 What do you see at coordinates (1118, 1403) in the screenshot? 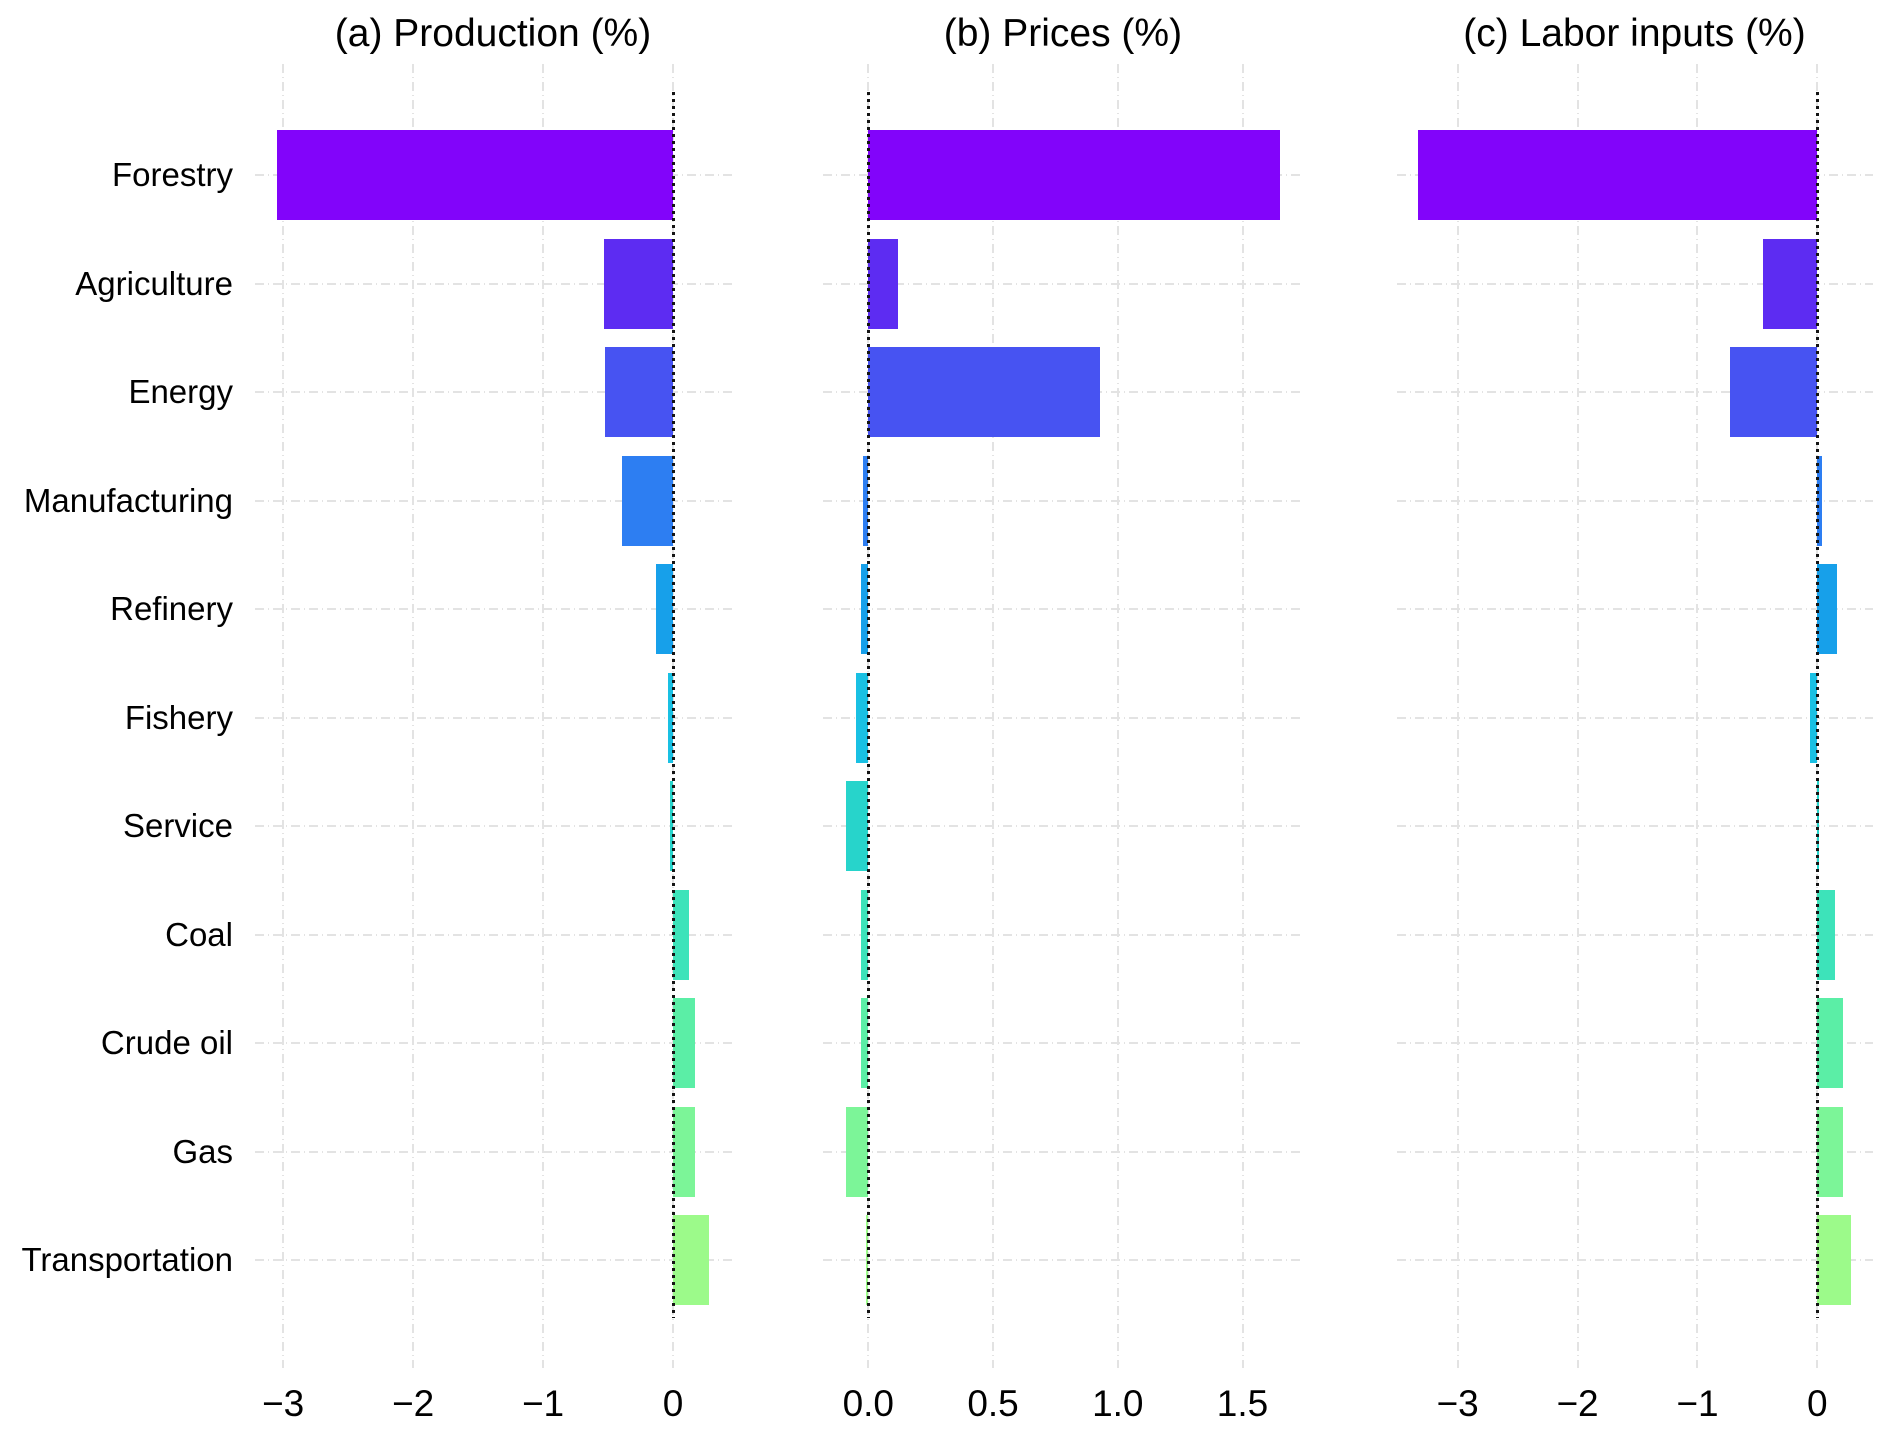
I see `x-tick-label-b-2: 1.0` at bounding box center [1118, 1403].